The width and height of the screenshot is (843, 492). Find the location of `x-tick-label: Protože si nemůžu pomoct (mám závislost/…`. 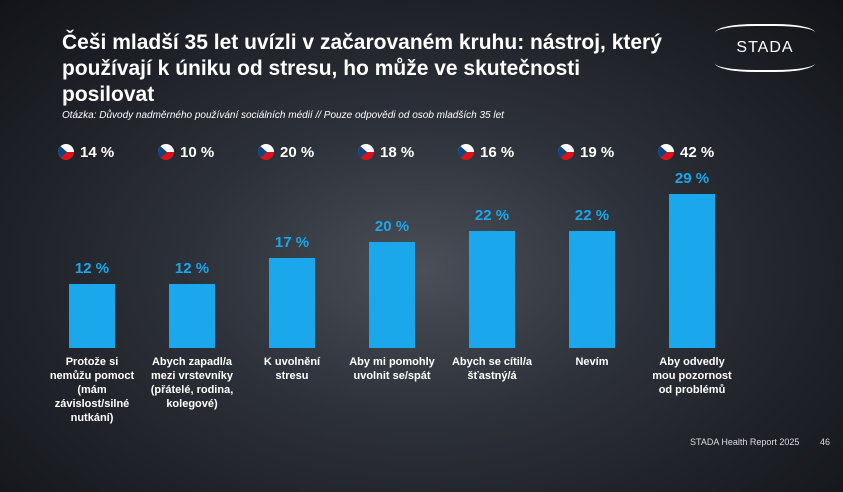

x-tick-label: Protože si nemůžu pomoct (mám závislost/… is located at coordinates (92, 390).